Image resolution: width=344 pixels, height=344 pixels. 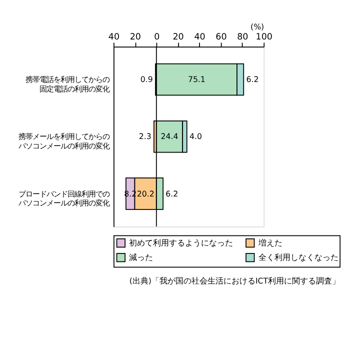 I want to click on data-label: 2.3, so click(x=145, y=137).